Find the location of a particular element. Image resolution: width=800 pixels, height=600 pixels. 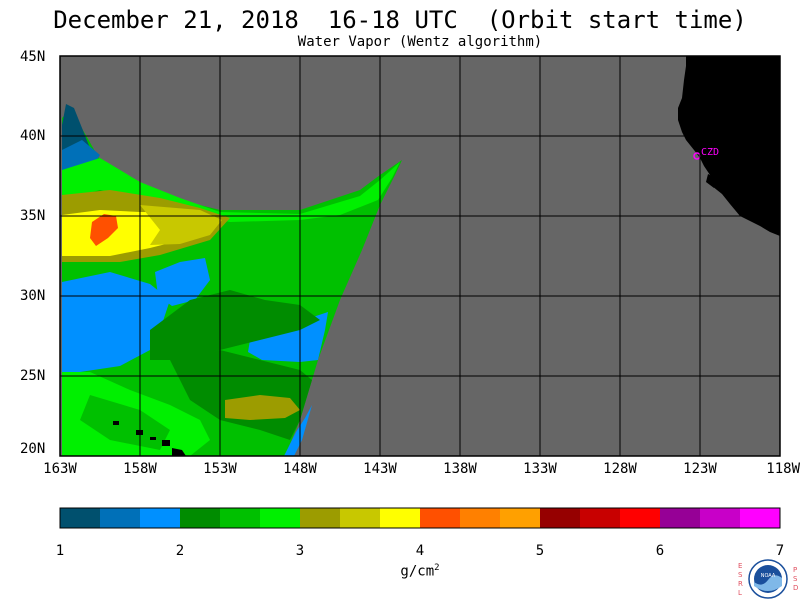

swath-blue-west is located at coordinates (116, 322).